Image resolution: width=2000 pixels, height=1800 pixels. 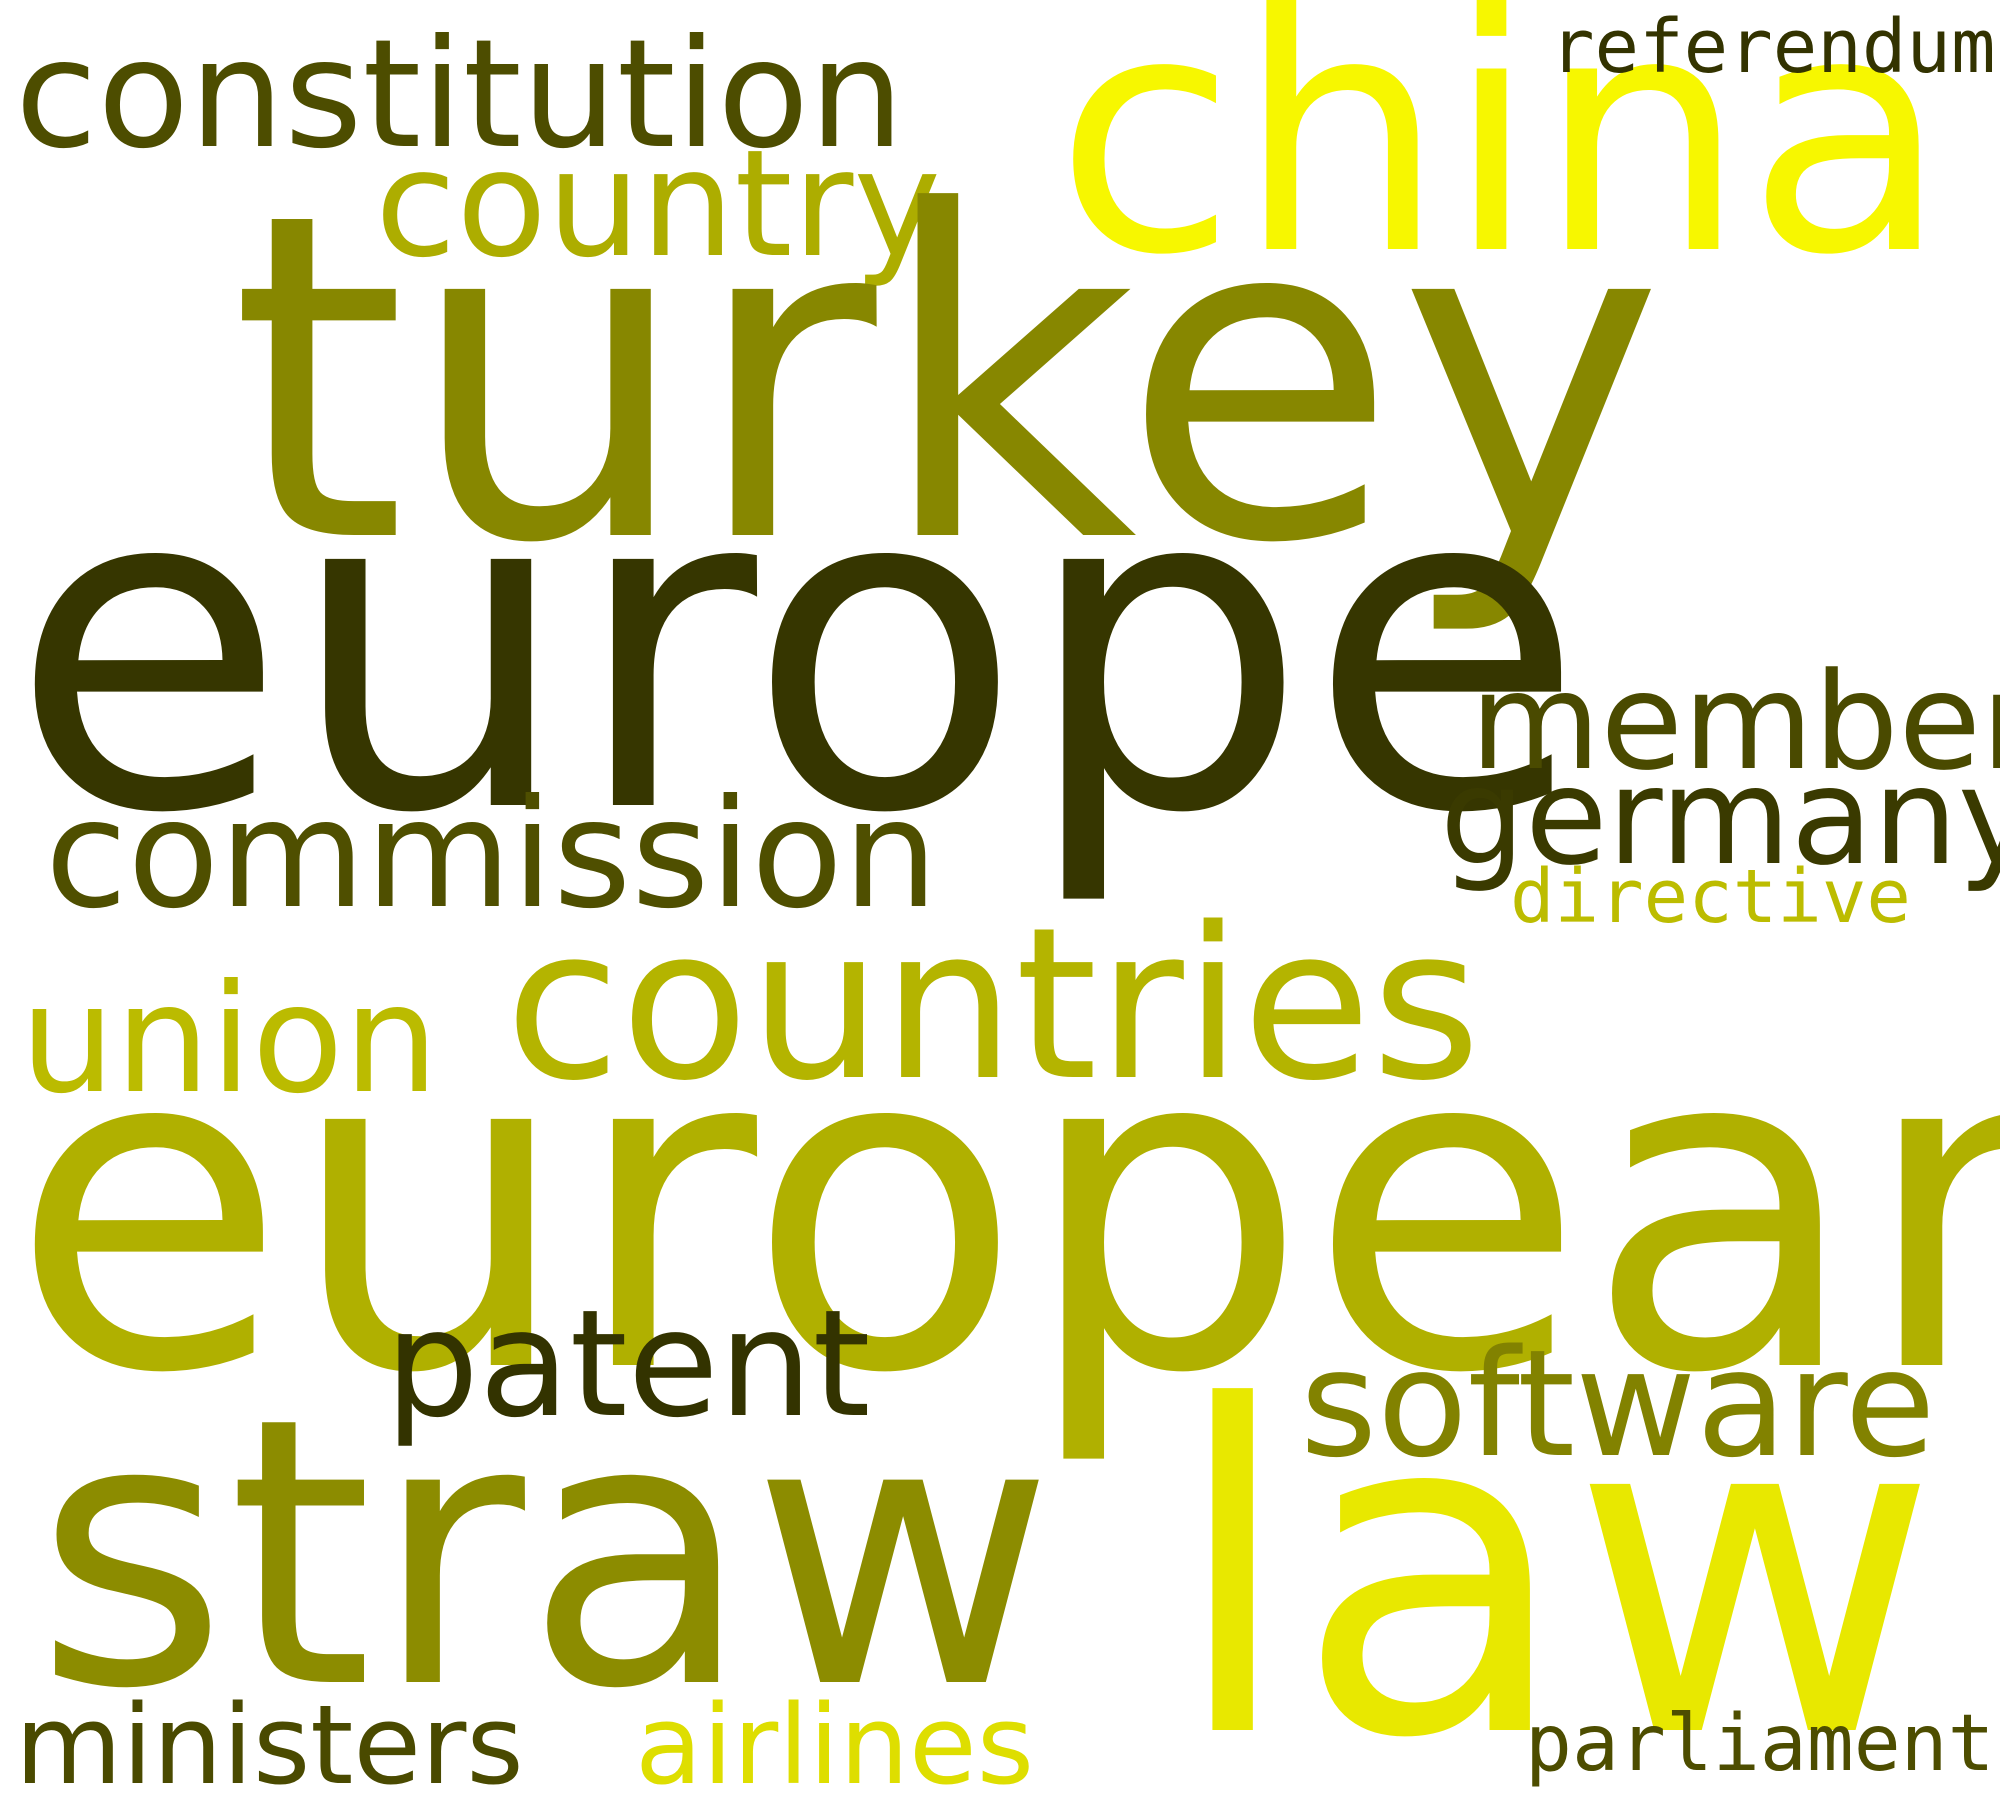 What do you see at coordinates (658, 204) in the screenshot?
I see `word-country: country` at bounding box center [658, 204].